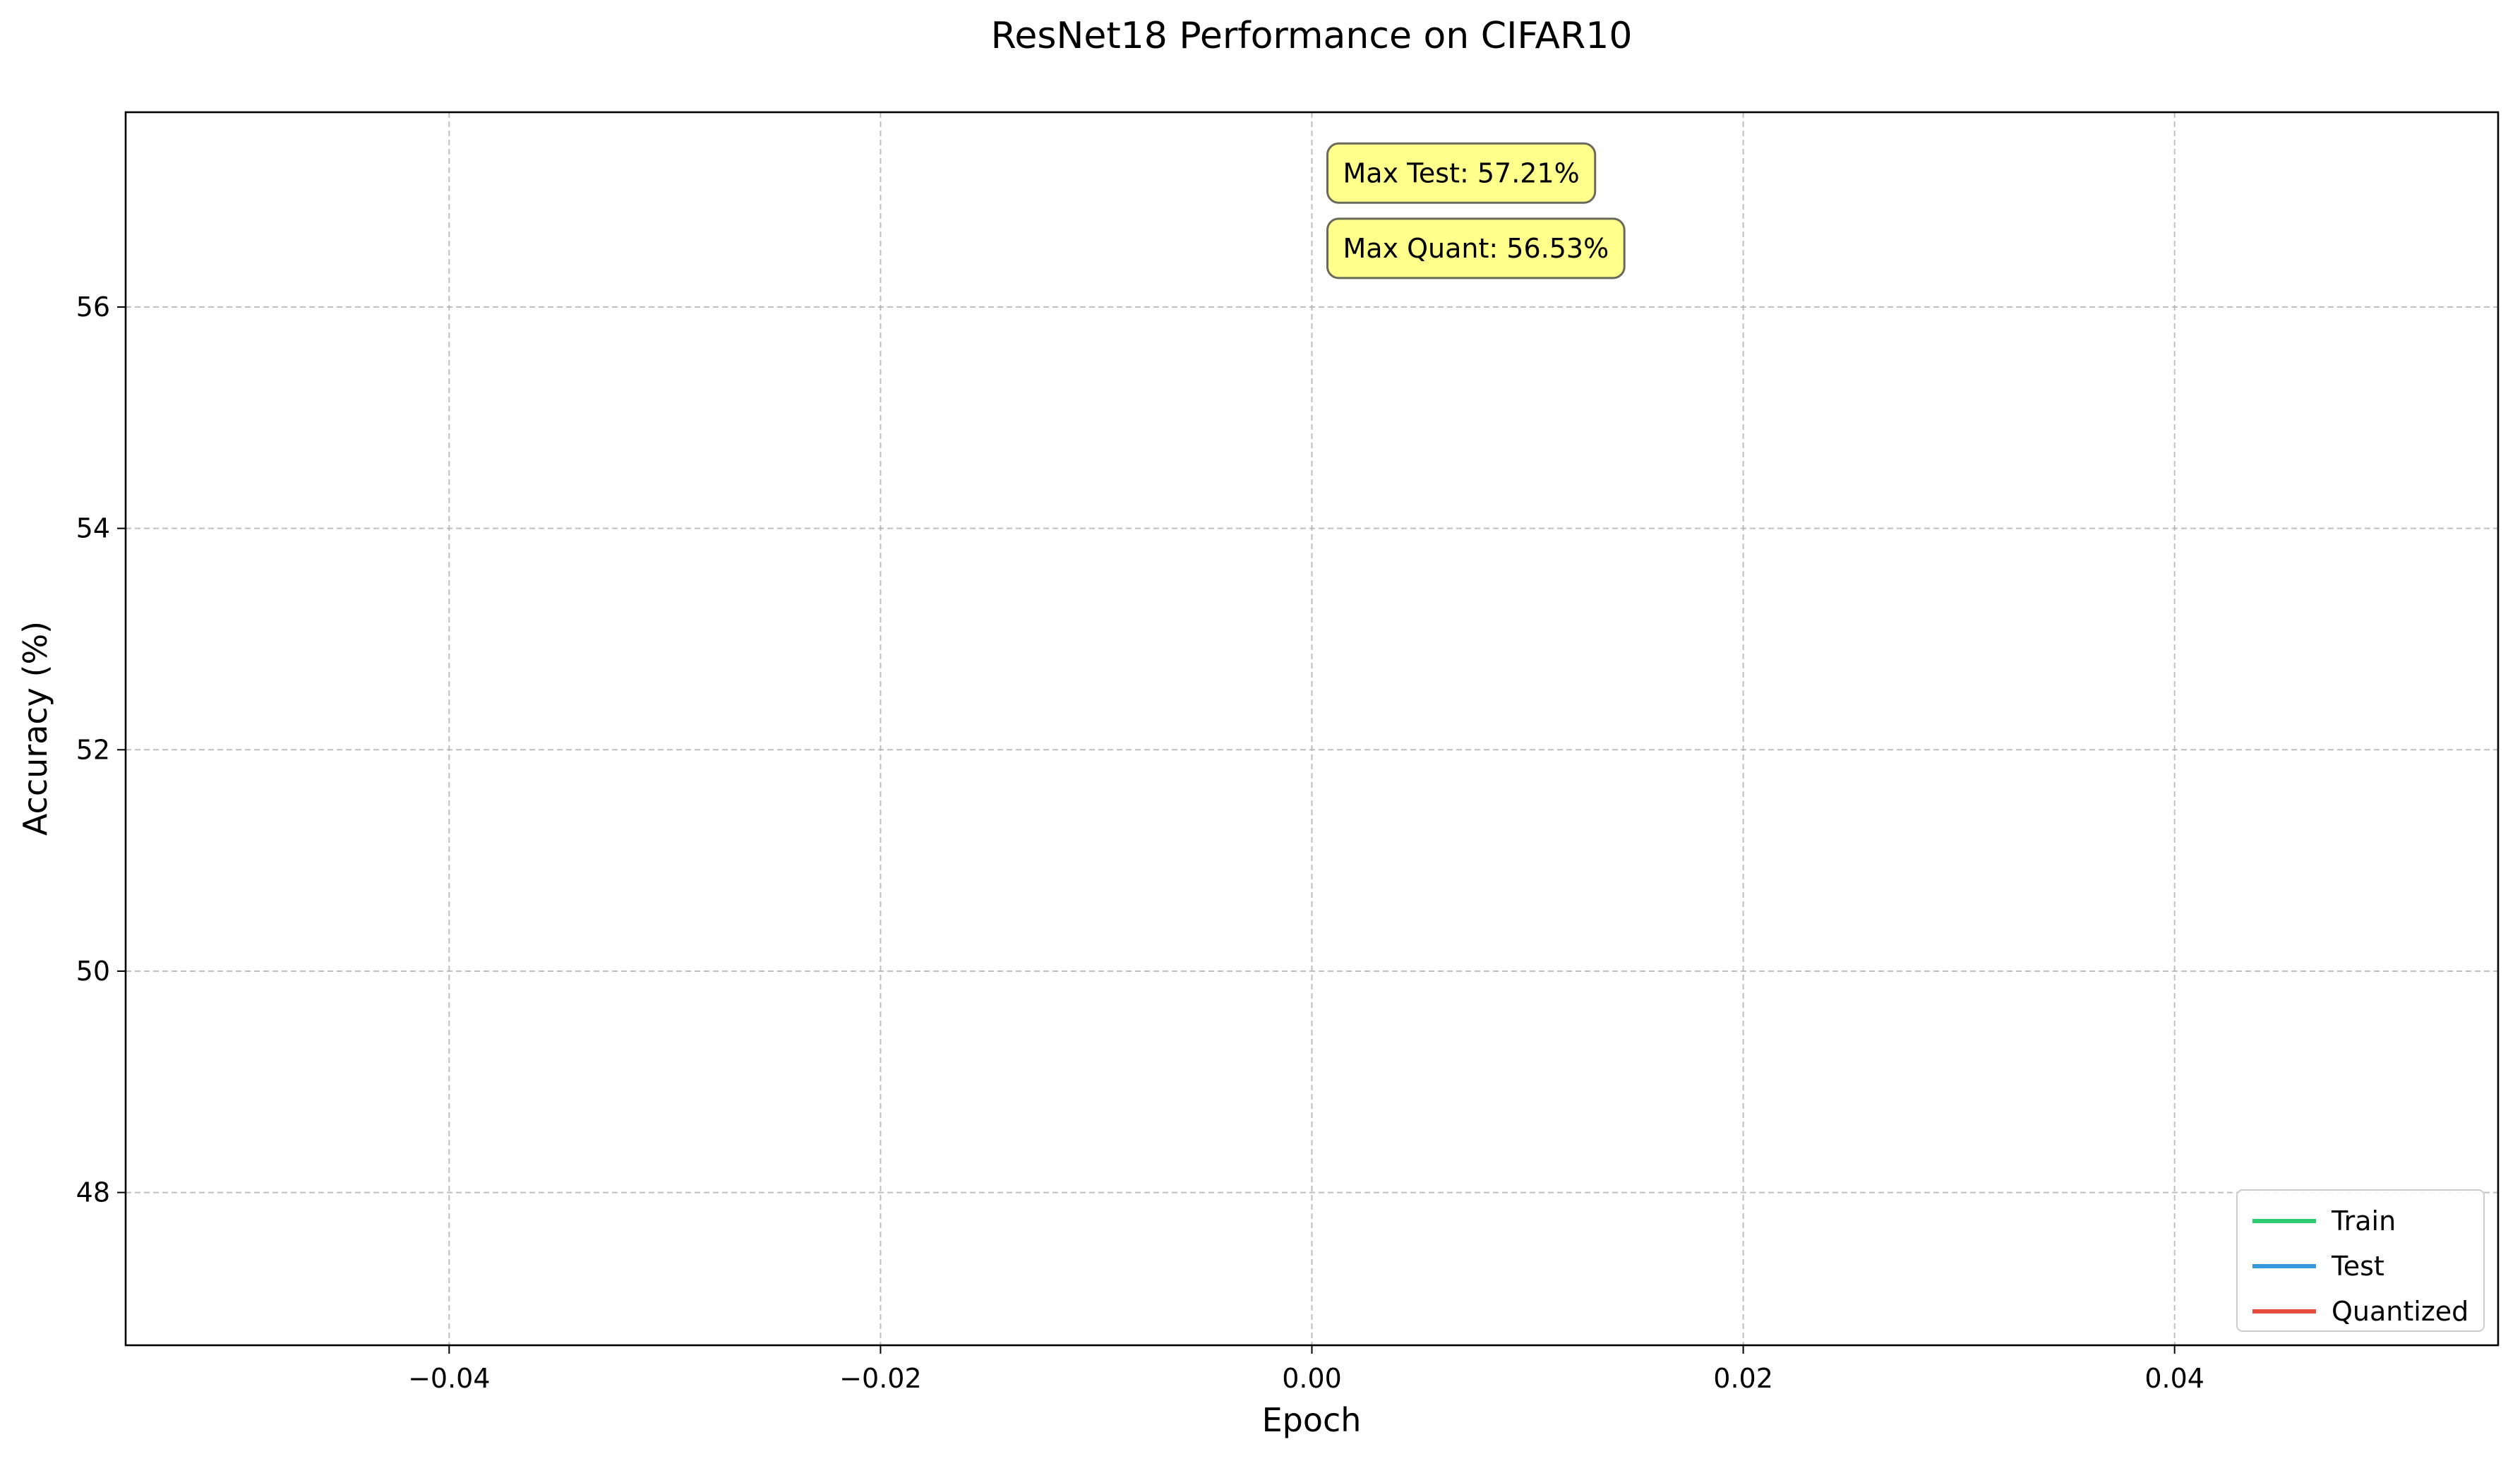 The width and height of the screenshot is (2520, 1461). Describe the element at coordinates (35, 728) in the screenshot. I see `y-axis-label: Accuracy (%)` at that location.